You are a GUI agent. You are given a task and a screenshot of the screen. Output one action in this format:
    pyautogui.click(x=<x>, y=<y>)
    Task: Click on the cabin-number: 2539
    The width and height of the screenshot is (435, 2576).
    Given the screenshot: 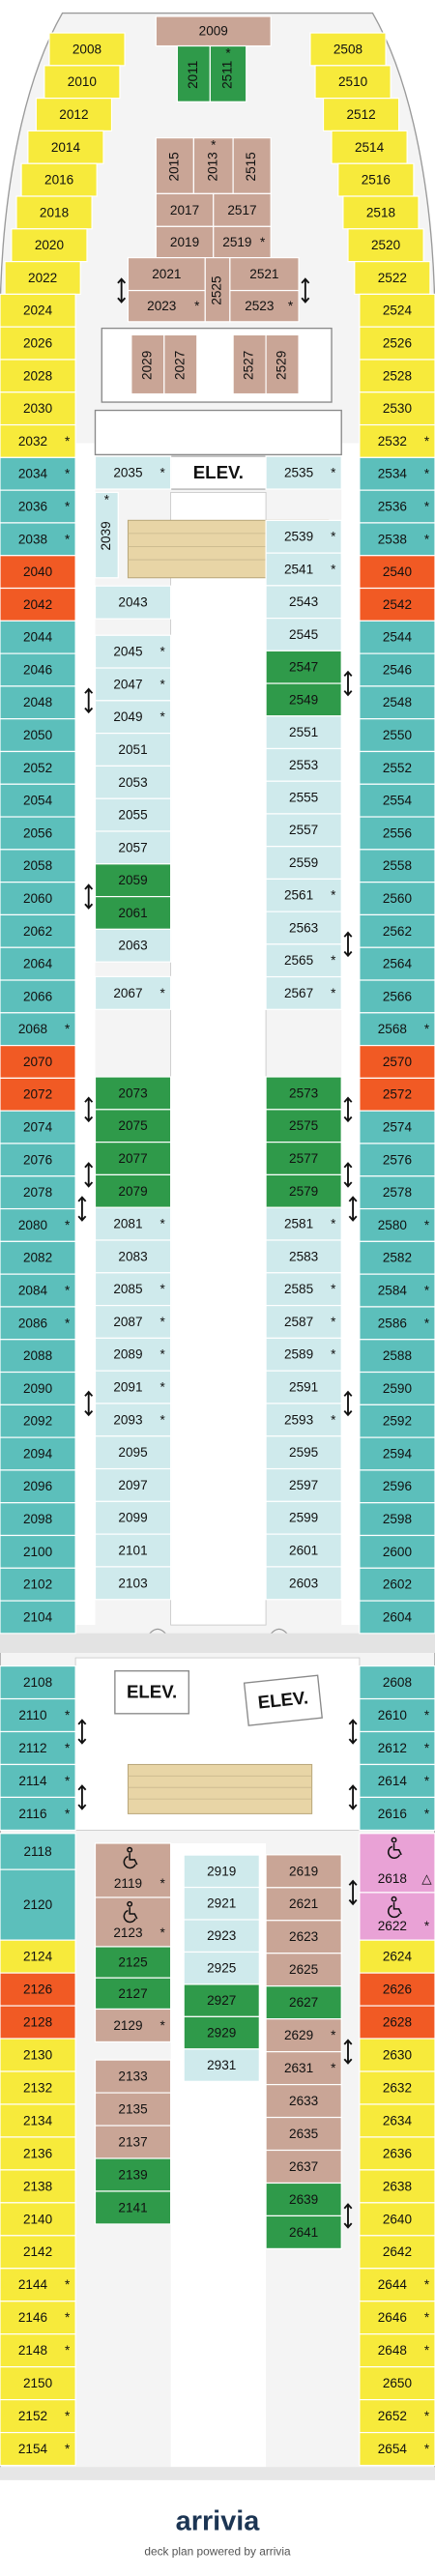 What is the action you would take?
    pyautogui.click(x=298, y=537)
    